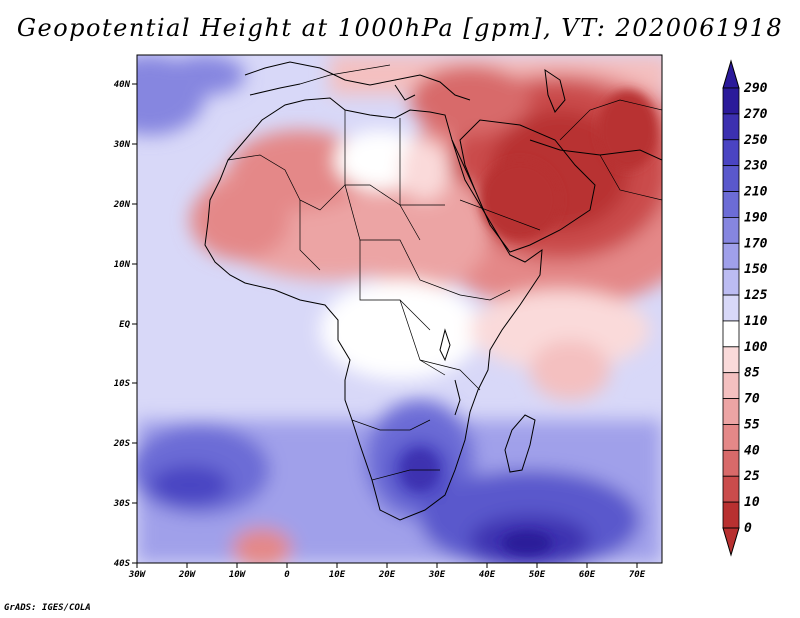  Describe the element at coordinates (755, 88) in the screenshot. I see `colorbar-label: 290` at that location.